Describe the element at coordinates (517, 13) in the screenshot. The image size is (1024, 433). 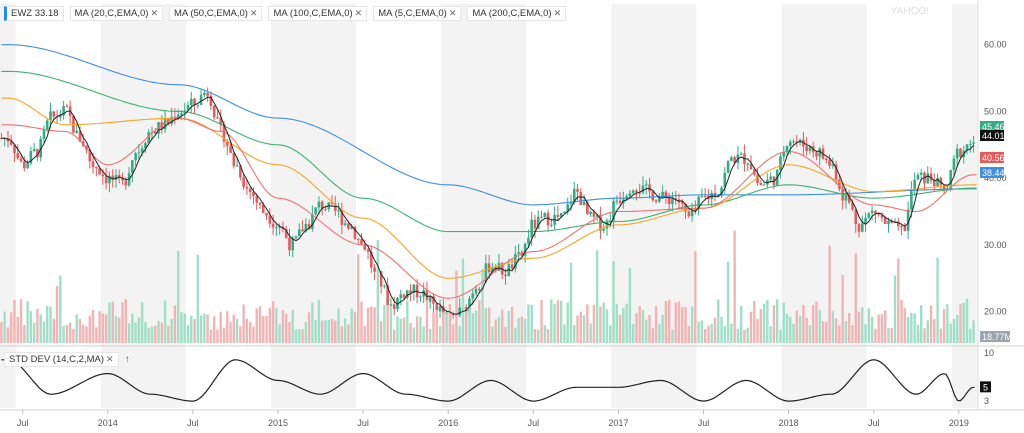
I see `ma200-chip: MA (200,C,EMA,0) ✕` at that location.